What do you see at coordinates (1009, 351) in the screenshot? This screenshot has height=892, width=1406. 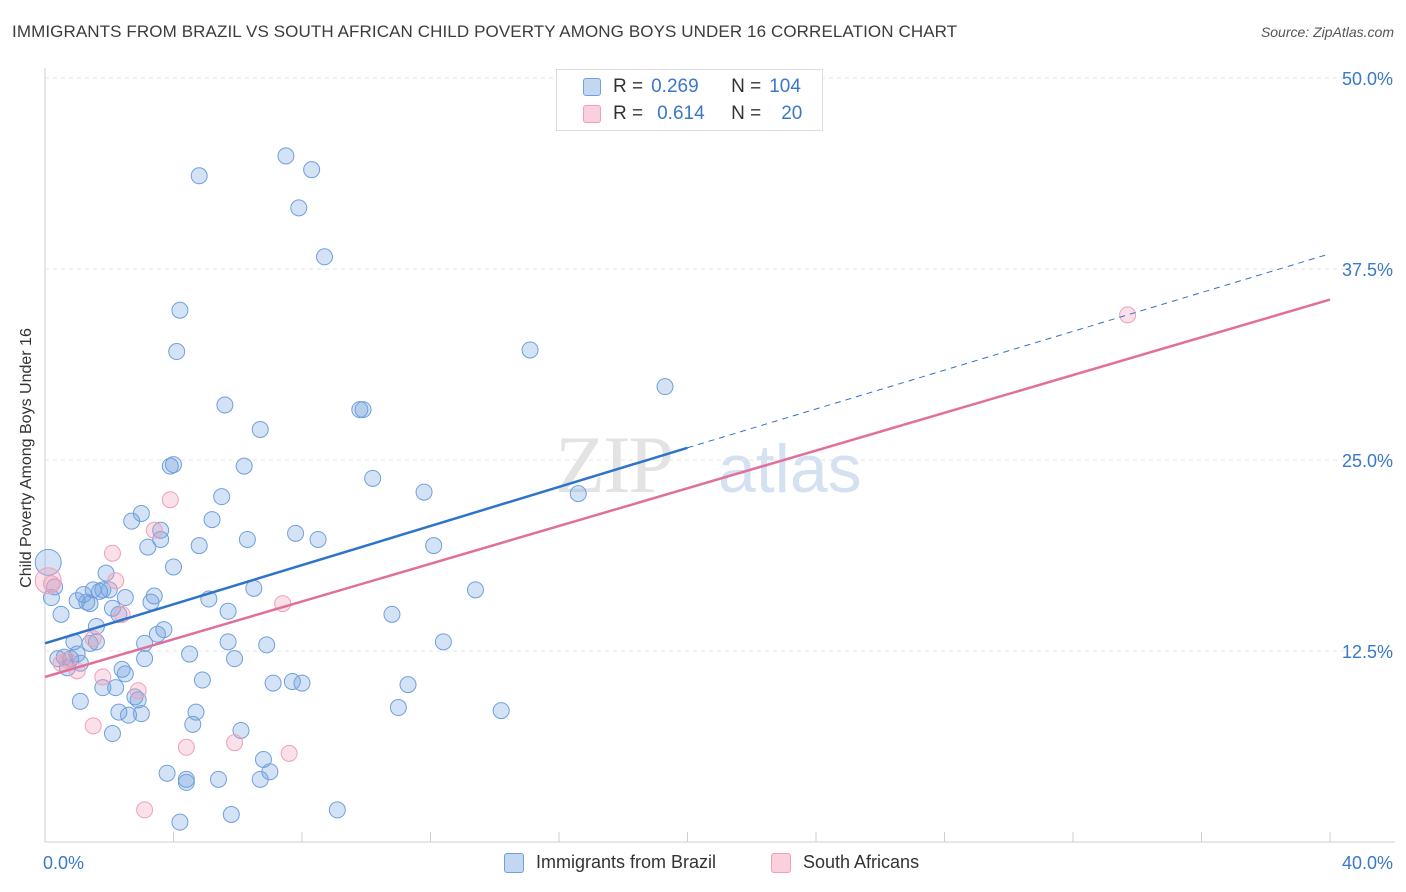 I see `brazil-trend-extension` at bounding box center [1009, 351].